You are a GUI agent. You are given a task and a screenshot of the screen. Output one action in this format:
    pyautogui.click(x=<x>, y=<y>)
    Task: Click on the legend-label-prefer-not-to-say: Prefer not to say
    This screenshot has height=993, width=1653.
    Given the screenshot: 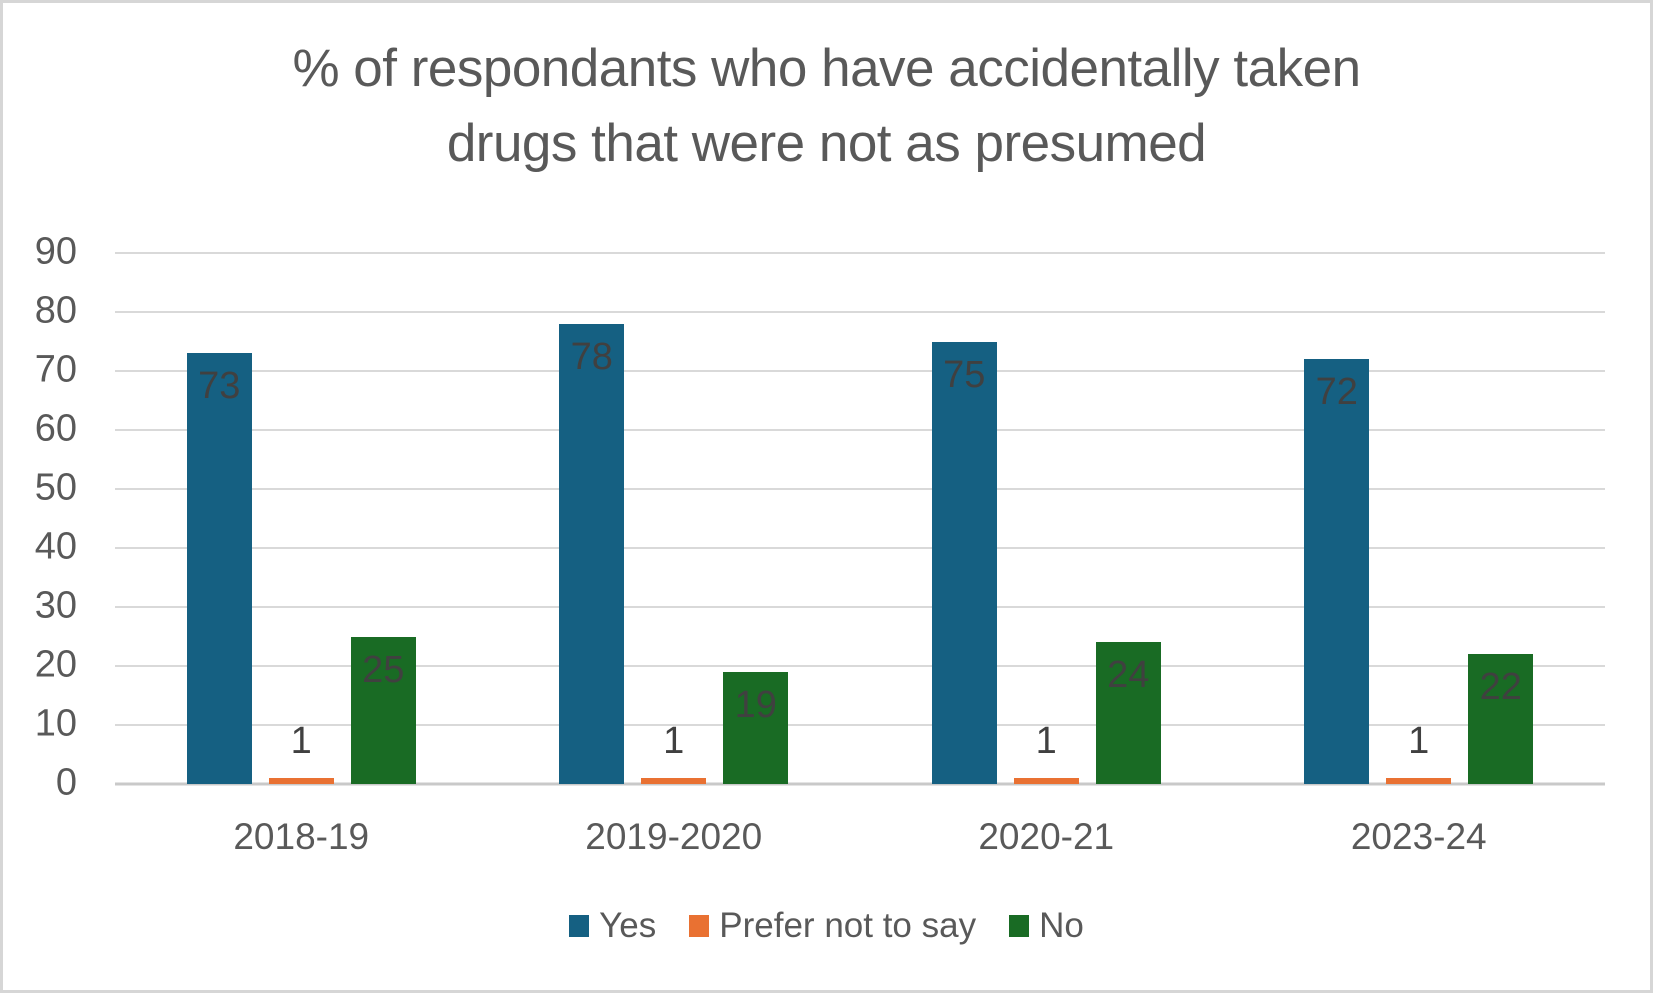 What is the action you would take?
    pyautogui.click(x=848, y=925)
    